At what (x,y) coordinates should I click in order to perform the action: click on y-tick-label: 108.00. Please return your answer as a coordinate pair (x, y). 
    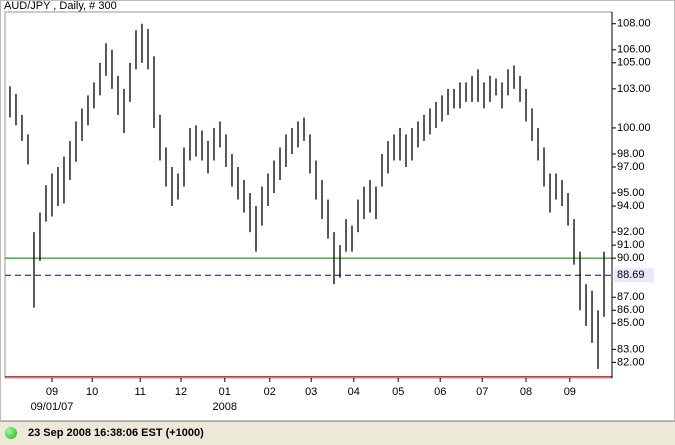
    Looking at the image, I should click on (634, 24).